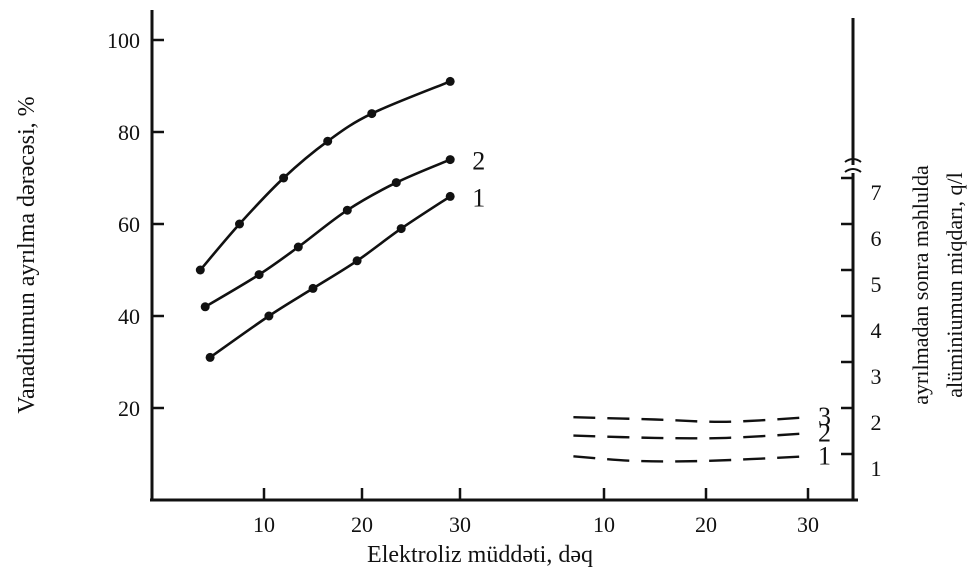  What do you see at coordinates (129, 316) in the screenshot?
I see `left-y-tick-label: 40` at bounding box center [129, 316].